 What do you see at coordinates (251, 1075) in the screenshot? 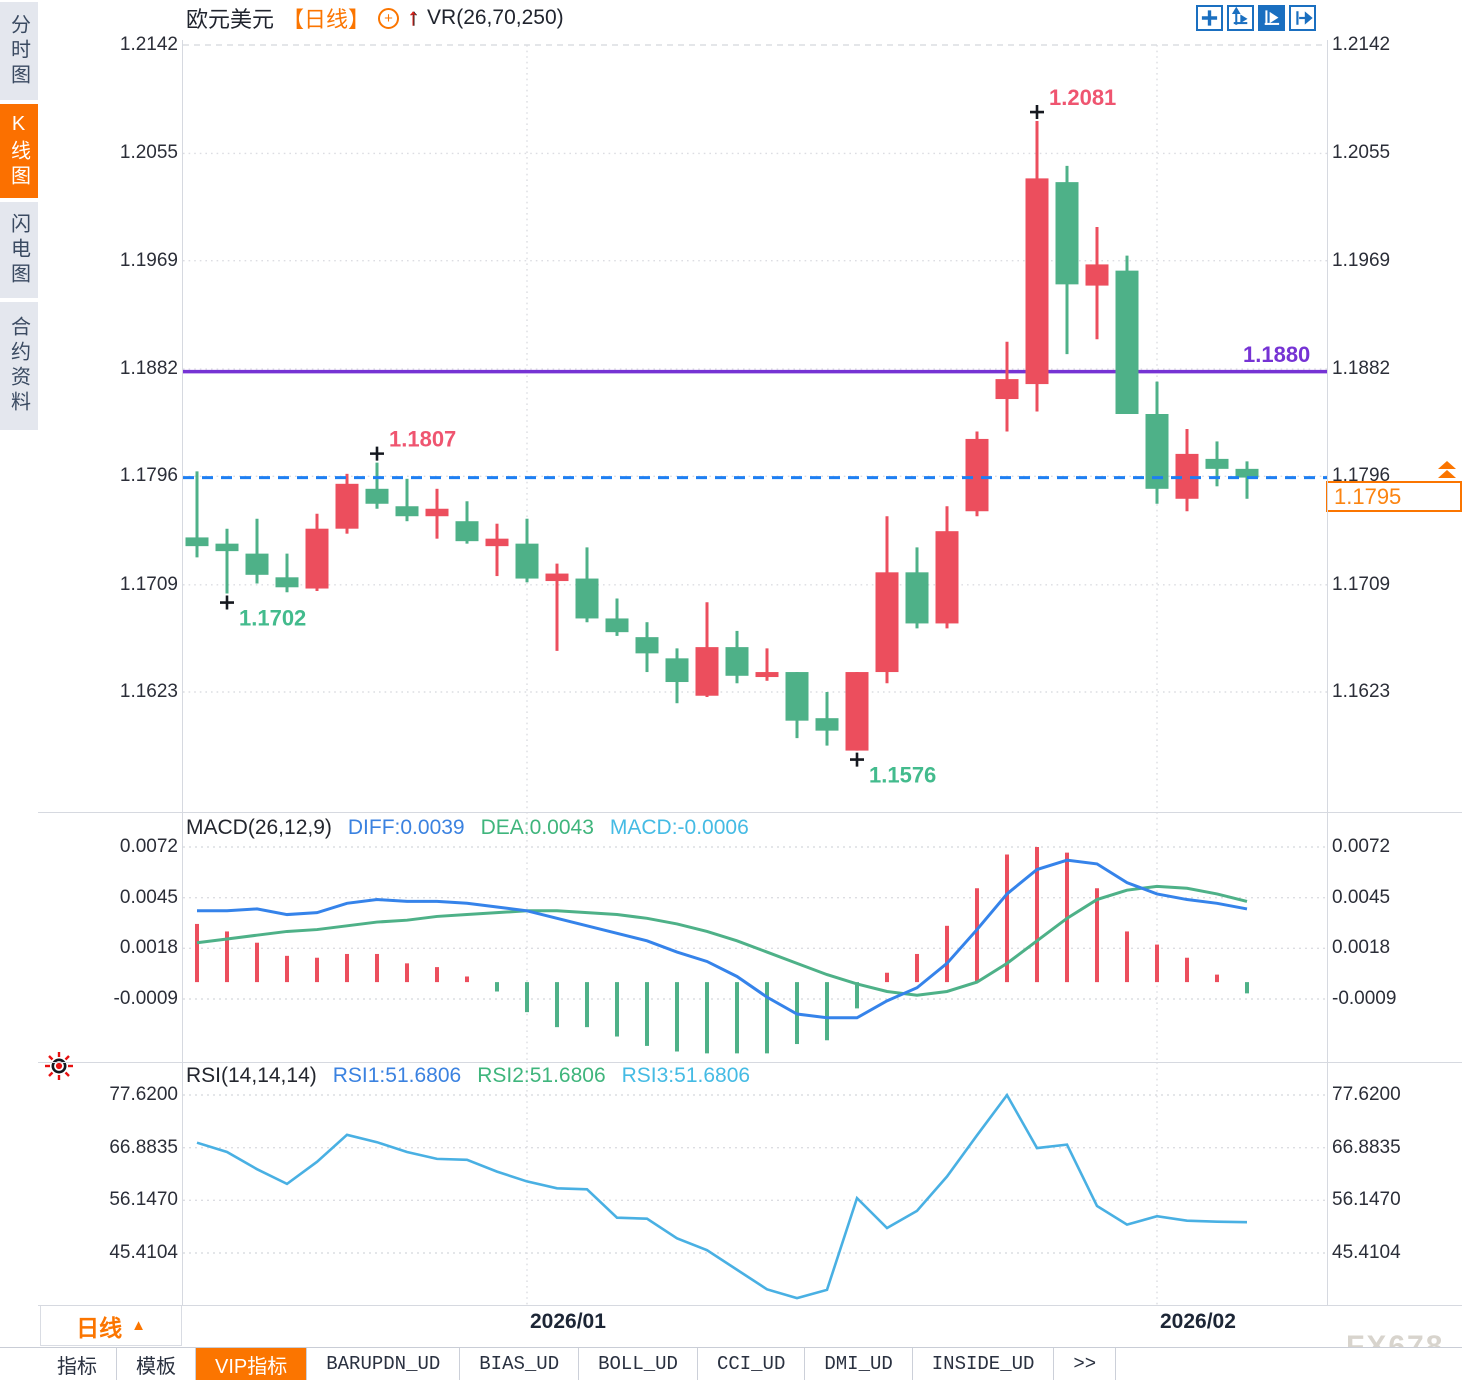
I see `rsi-params-label: RSI(14,14,14)` at bounding box center [251, 1075].